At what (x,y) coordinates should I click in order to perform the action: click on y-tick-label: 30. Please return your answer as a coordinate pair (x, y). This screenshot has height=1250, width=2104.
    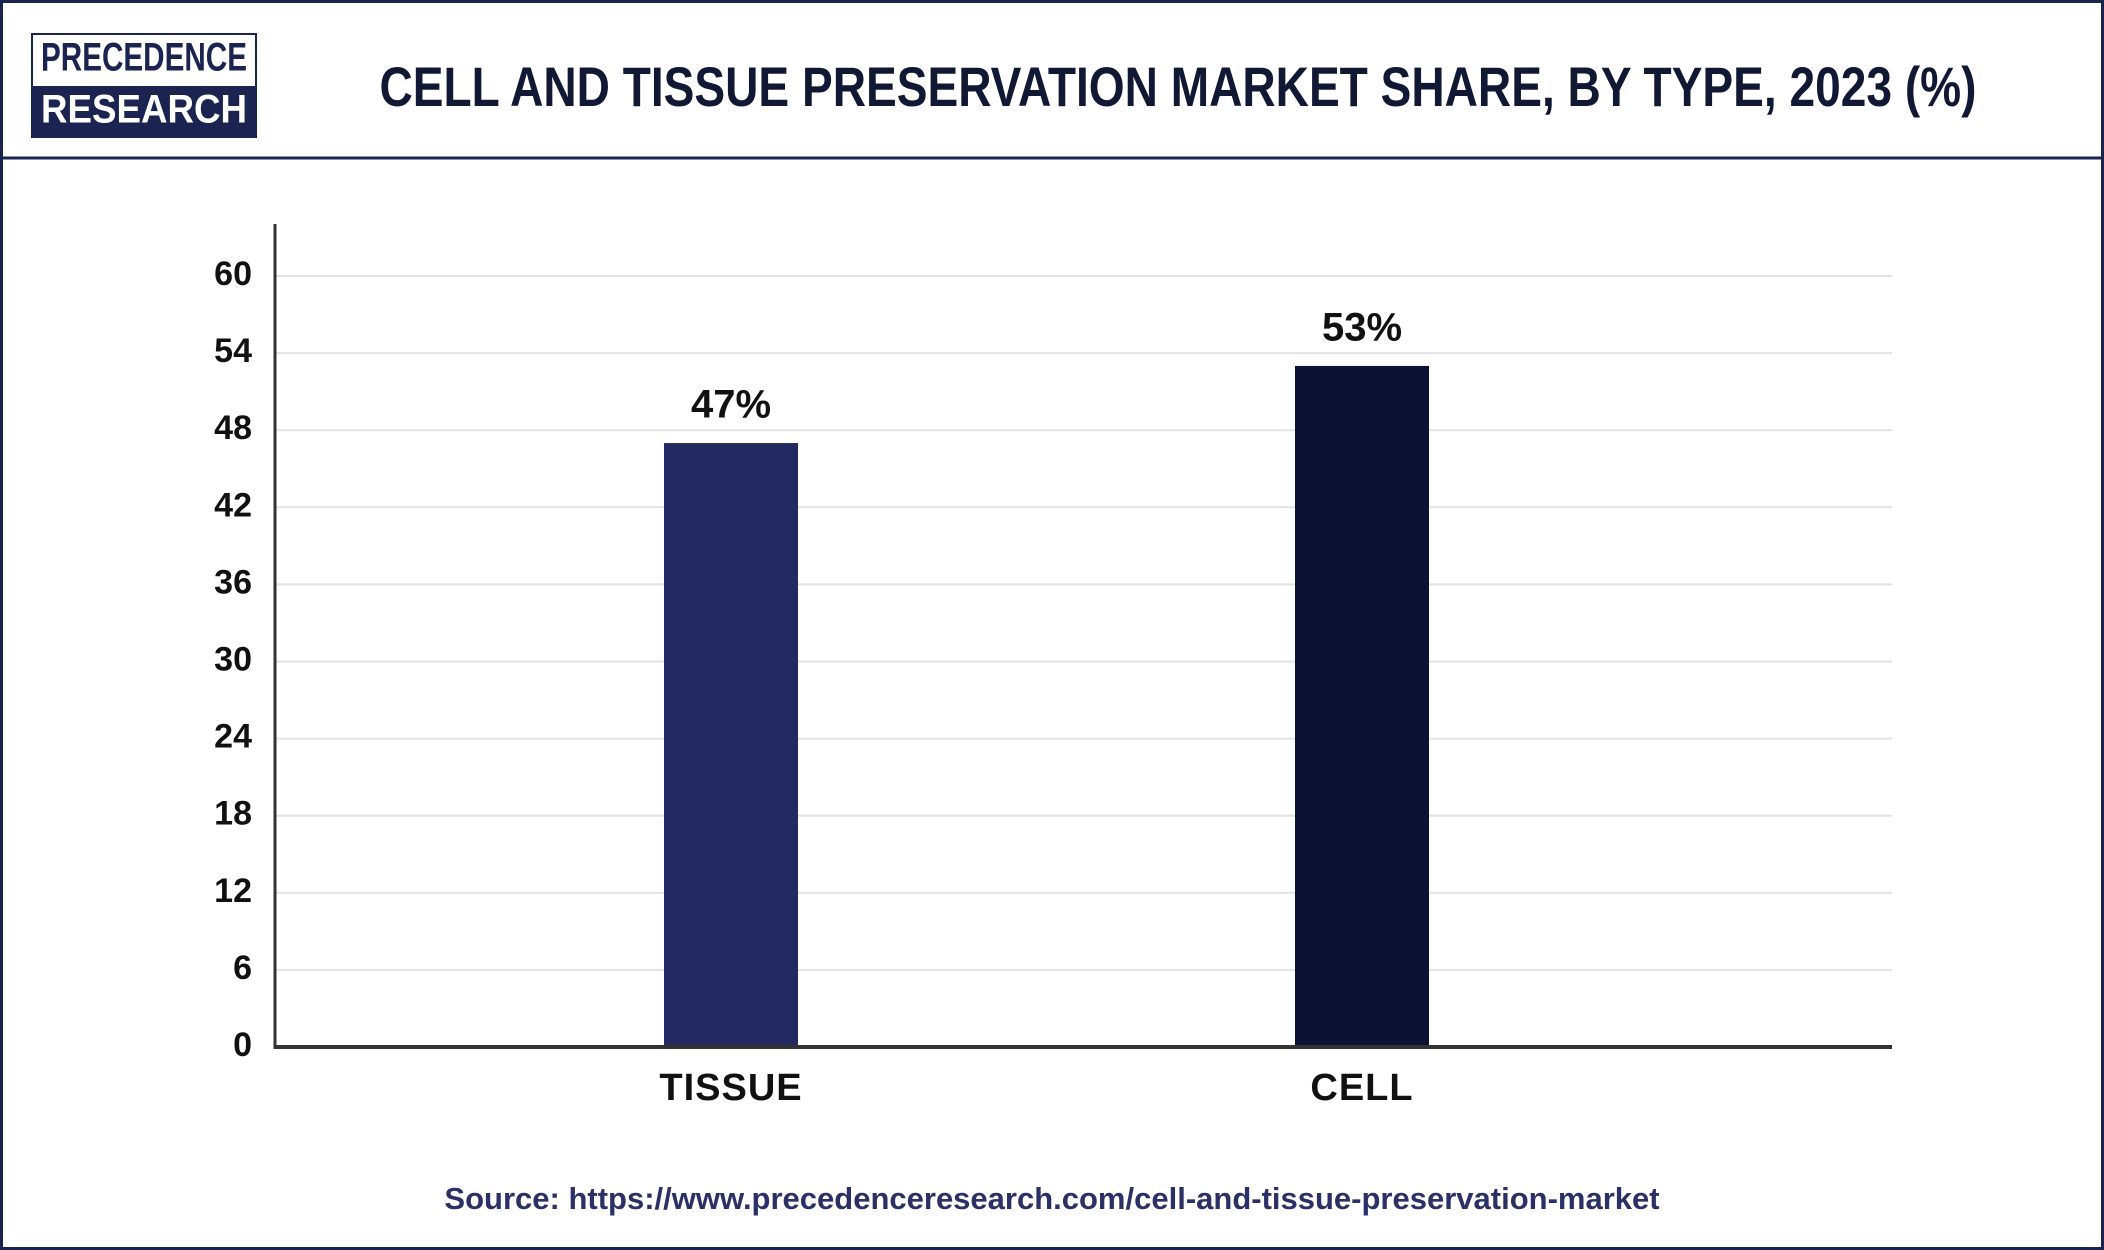
    Looking at the image, I should click on (233, 659).